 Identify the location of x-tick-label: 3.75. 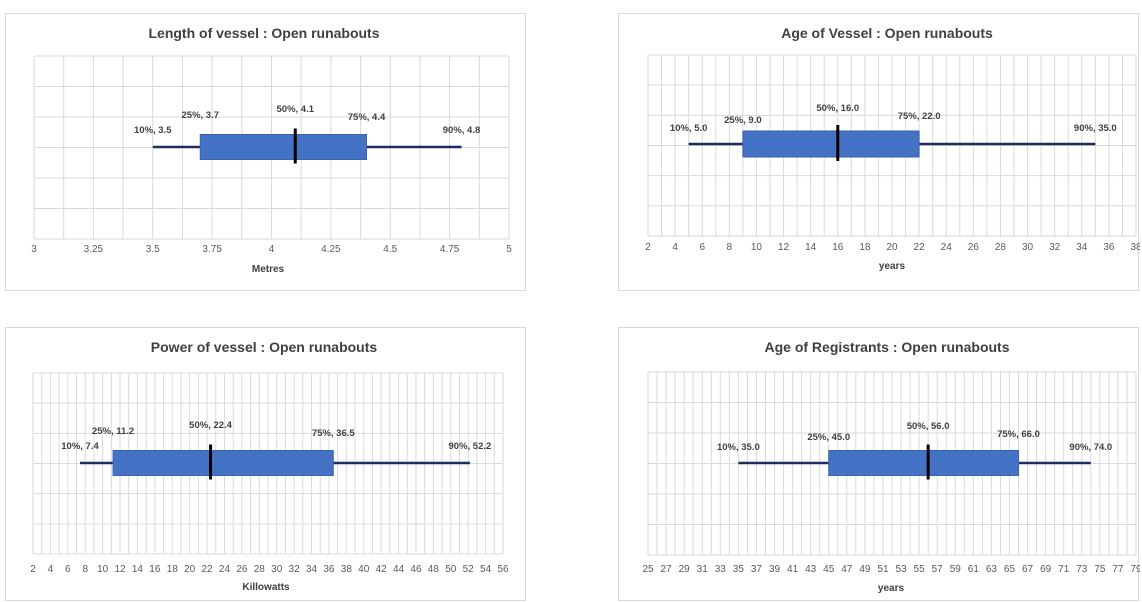
(212, 249).